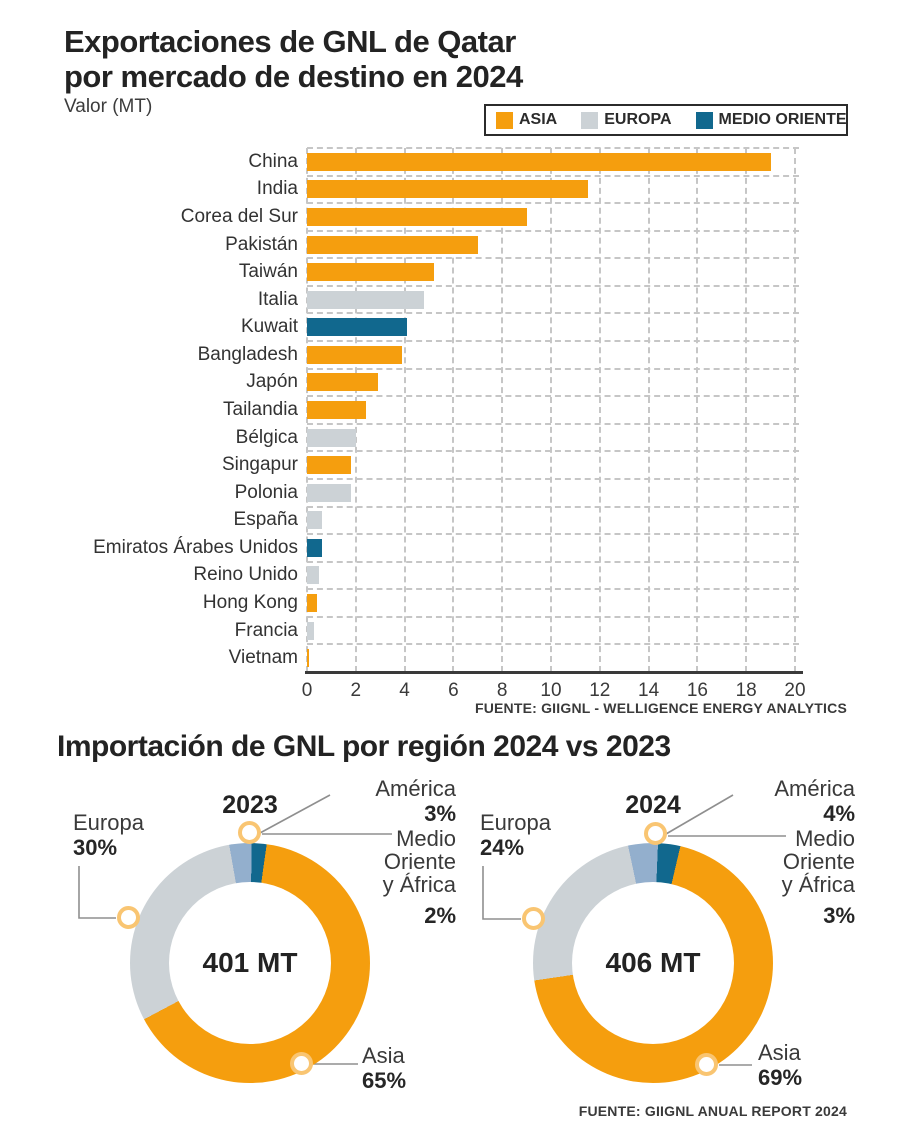  What do you see at coordinates (355, 354) in the screenshot?
I see `bar-bangladesh` at bounding box center [355, 354].